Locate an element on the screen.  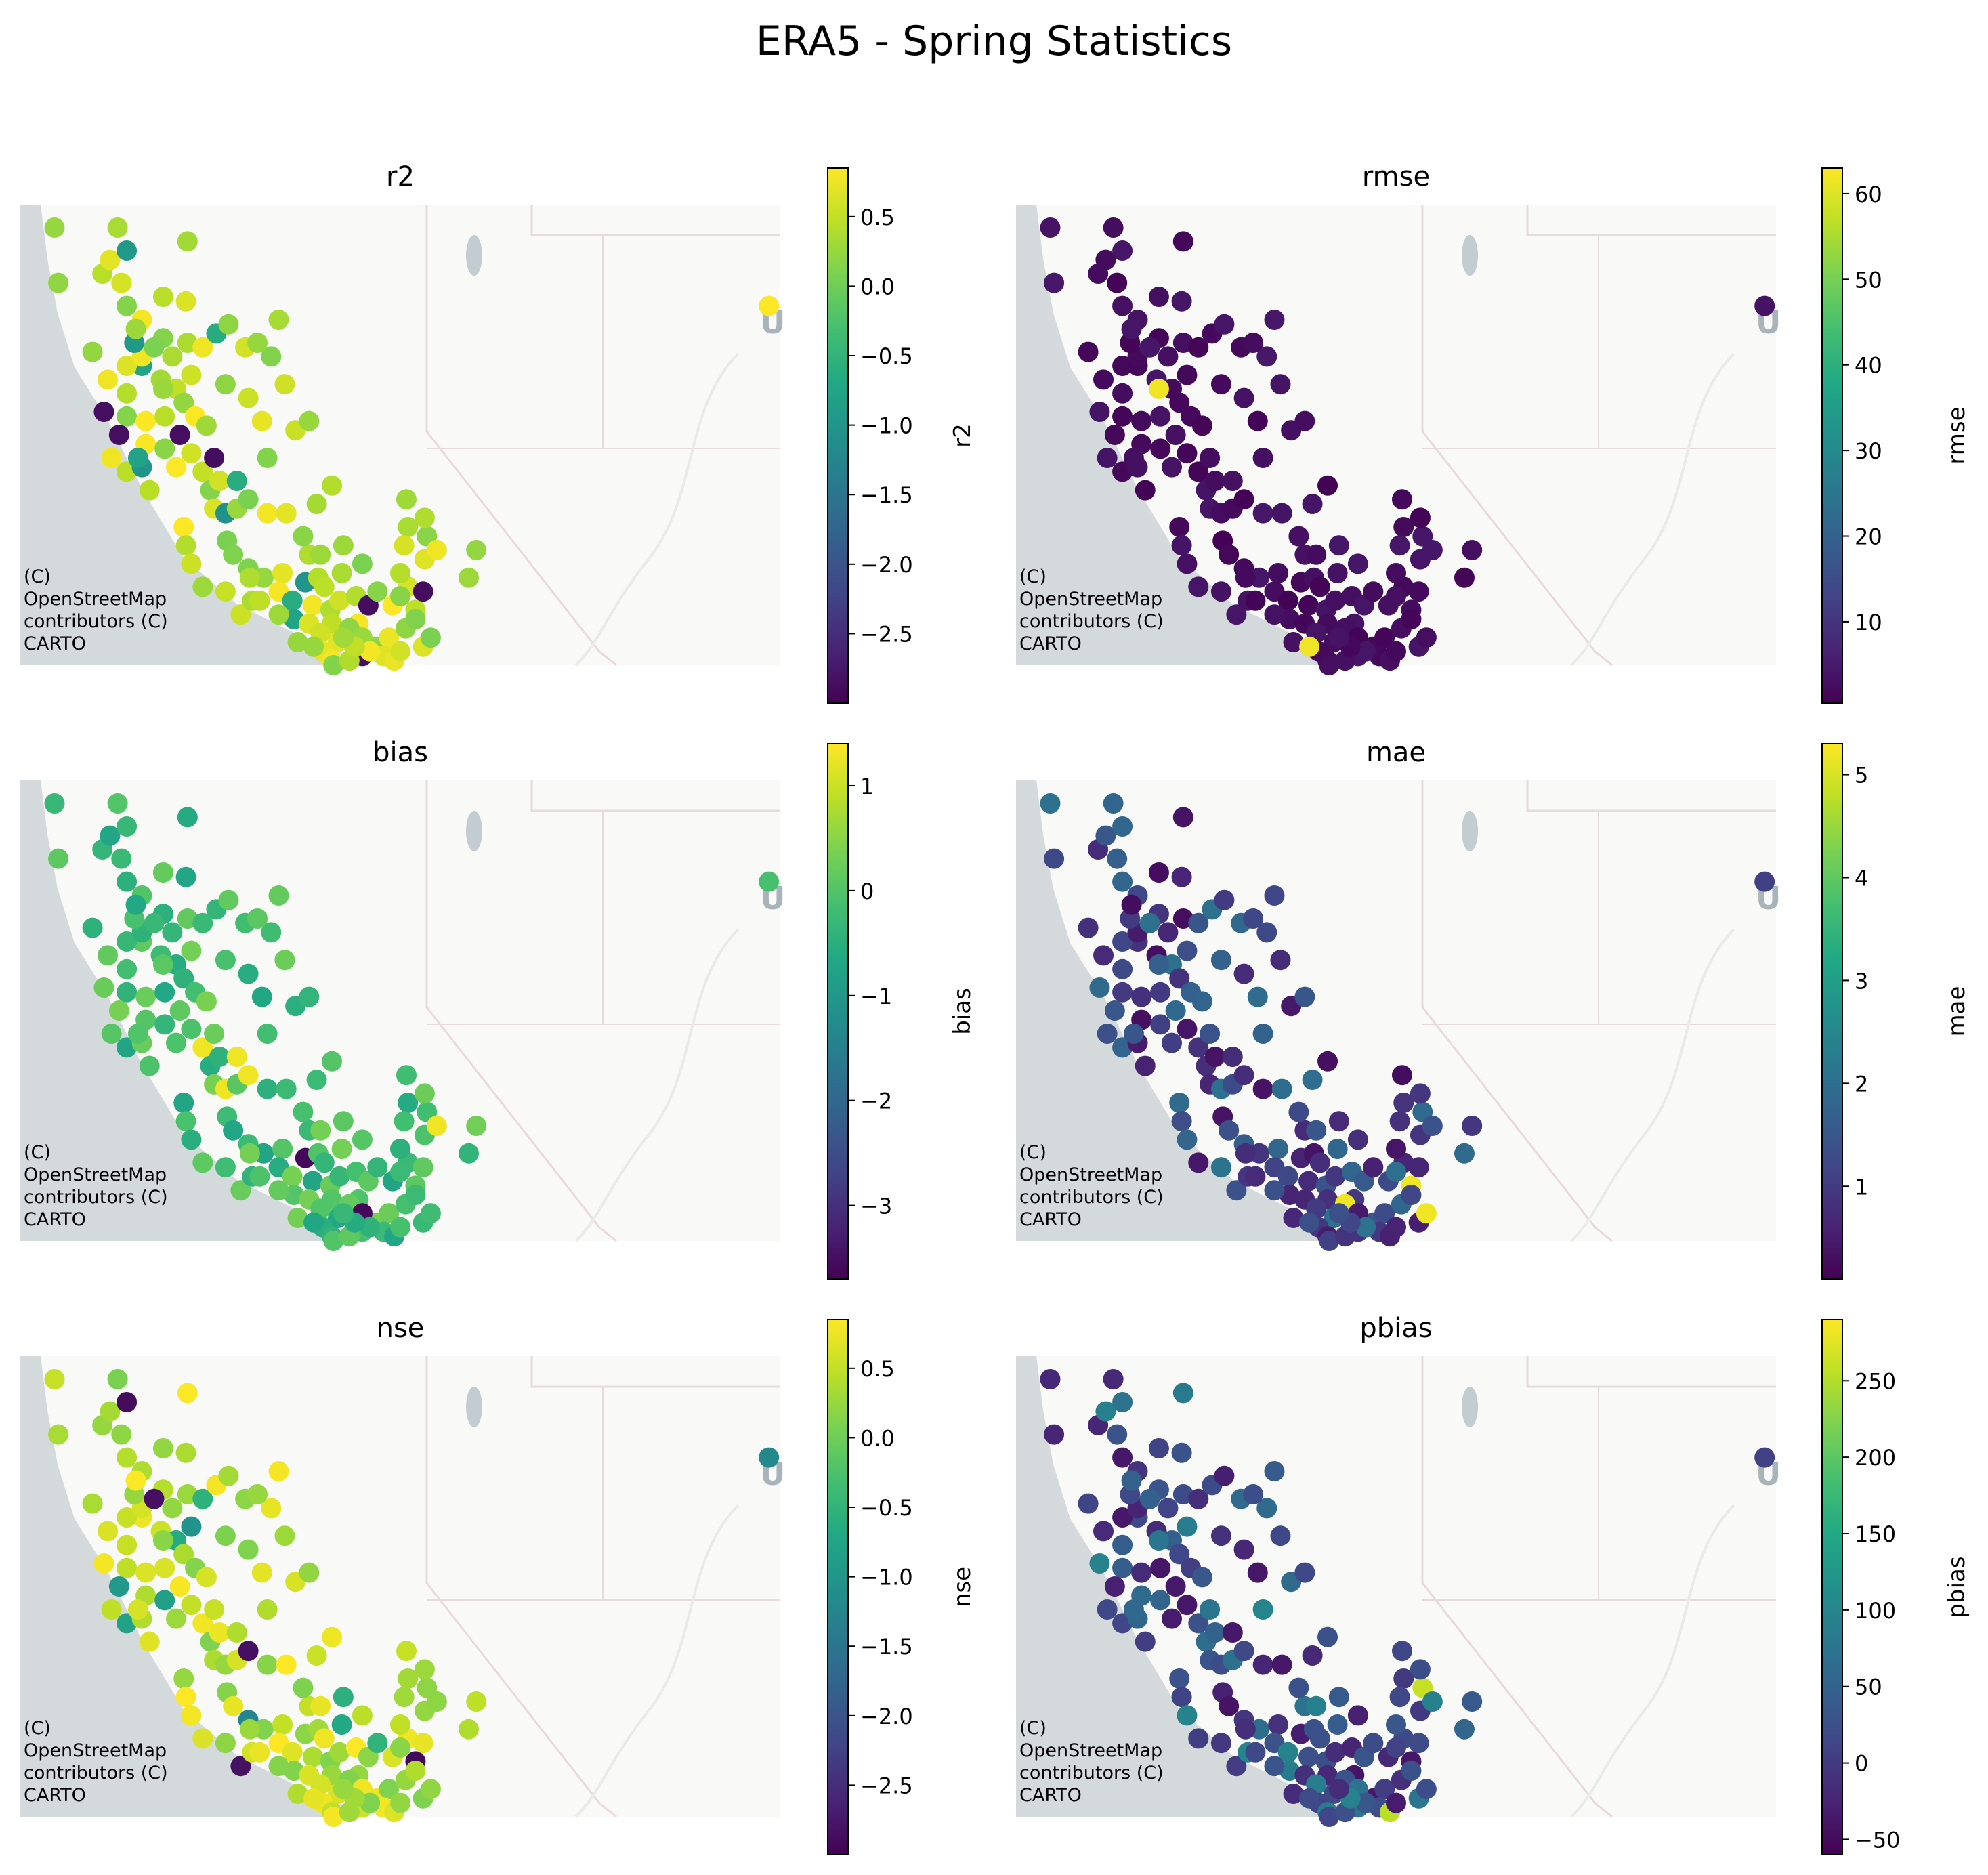
state-border-north is located at coordinates (1651, 1372).